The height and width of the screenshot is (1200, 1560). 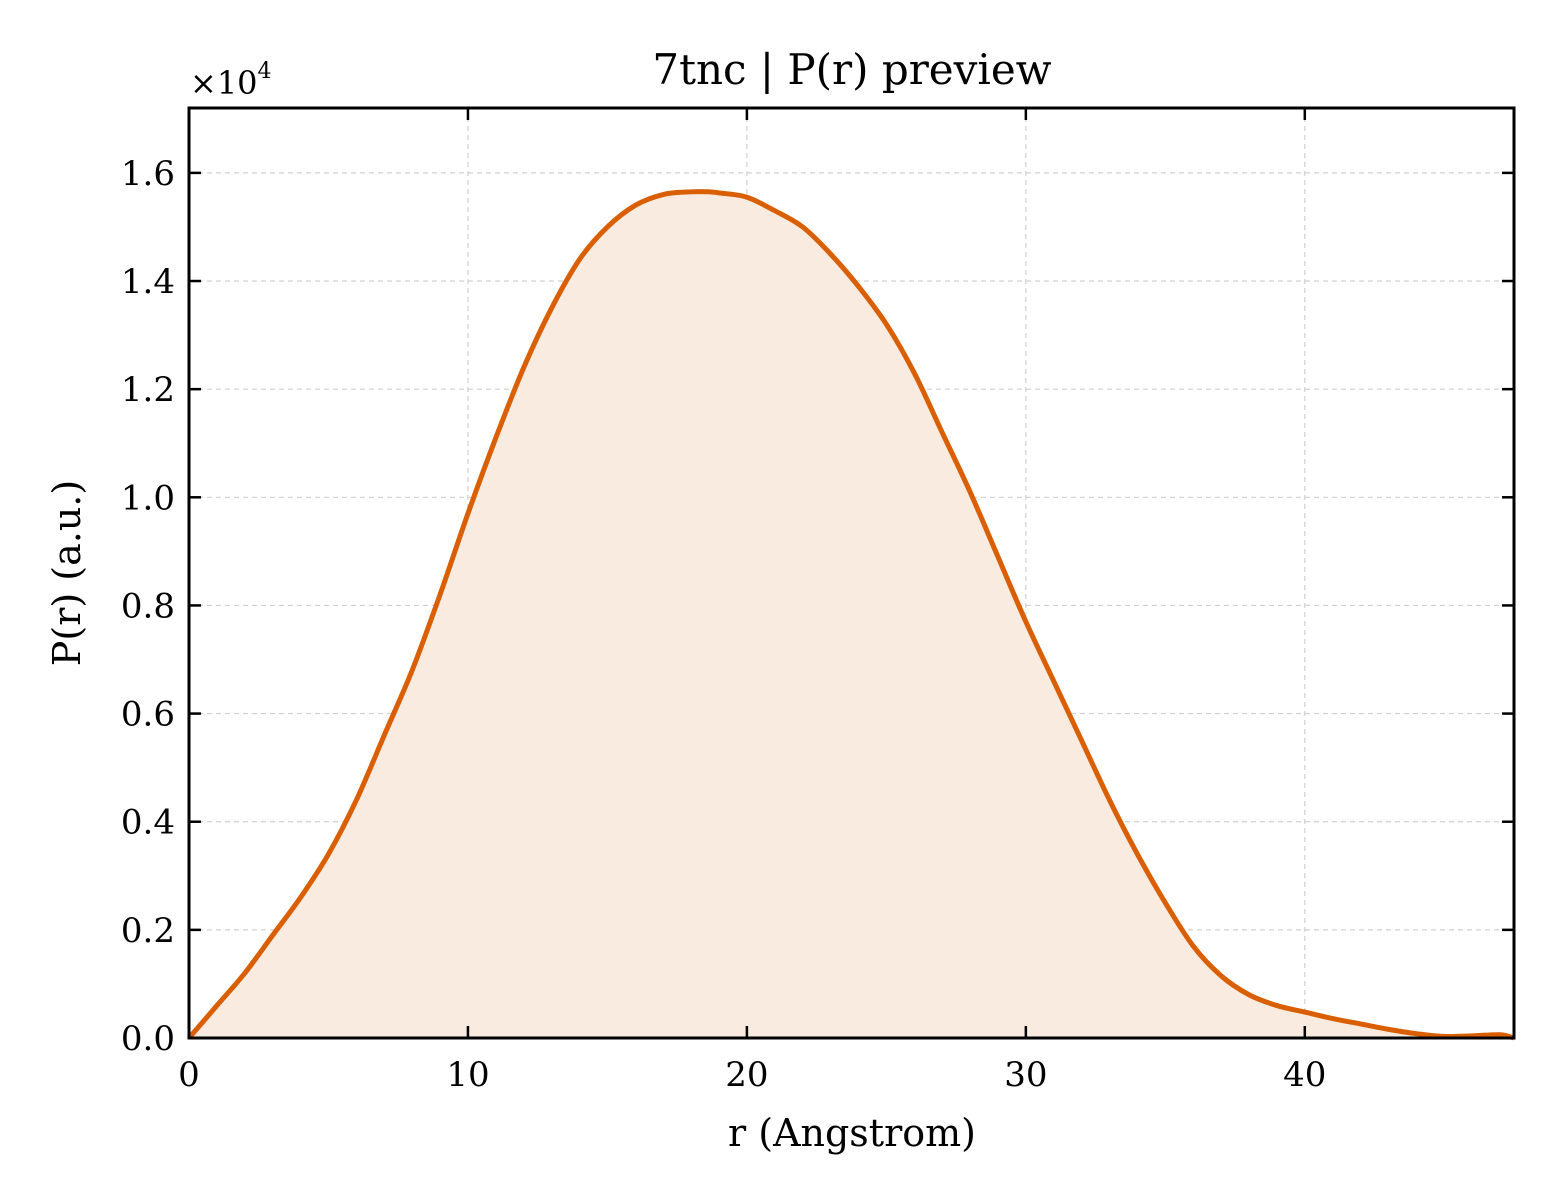 I want to click on x-tick-label: 0, so click(x=189, y=1075).